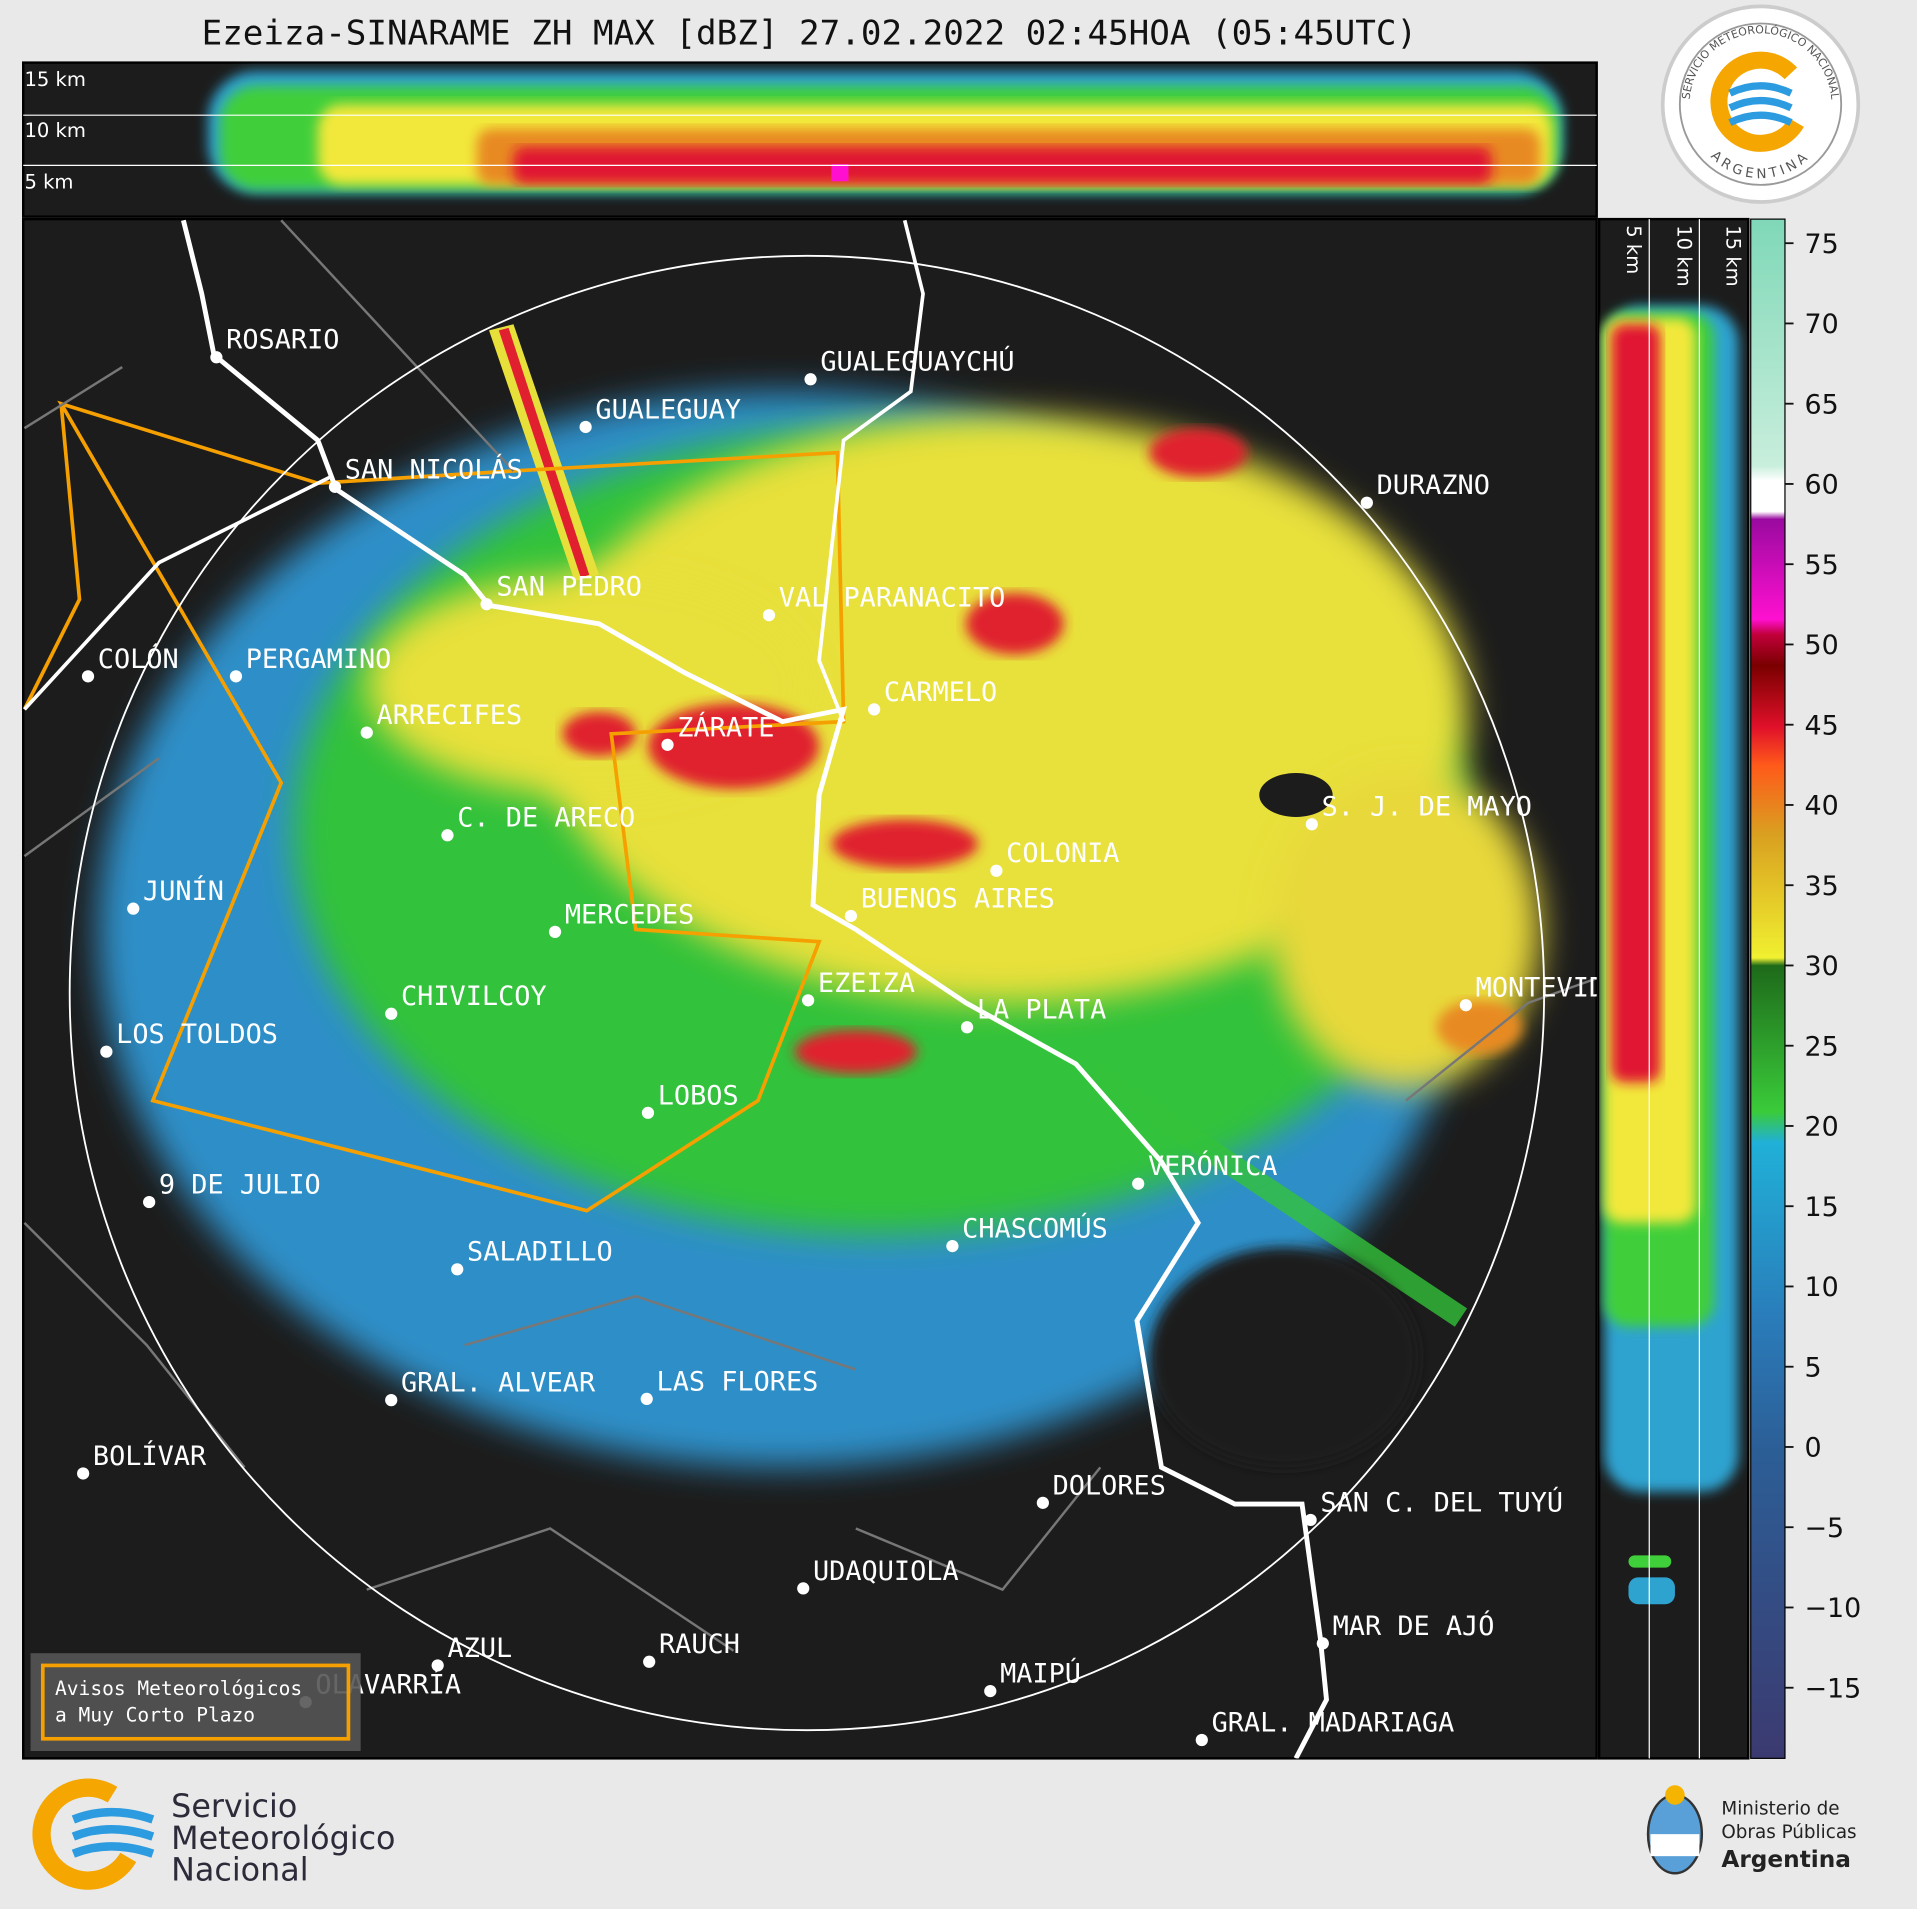  I want to click on city-label: RAUCH, so click(699, 1644).